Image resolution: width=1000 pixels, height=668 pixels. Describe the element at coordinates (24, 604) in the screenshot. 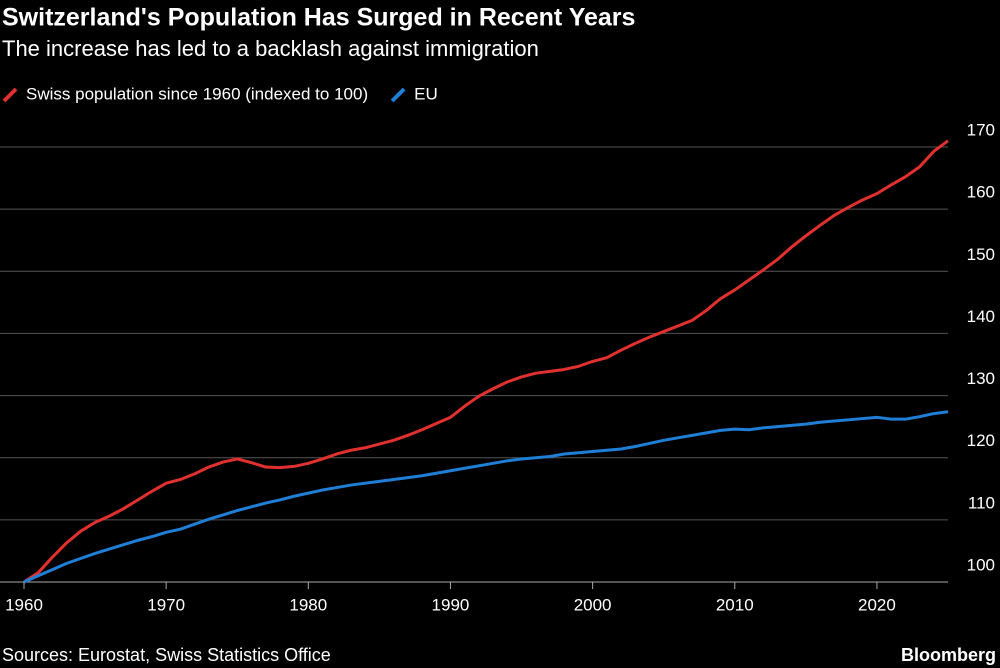

I see `x-tick-label: 1960` at that location.